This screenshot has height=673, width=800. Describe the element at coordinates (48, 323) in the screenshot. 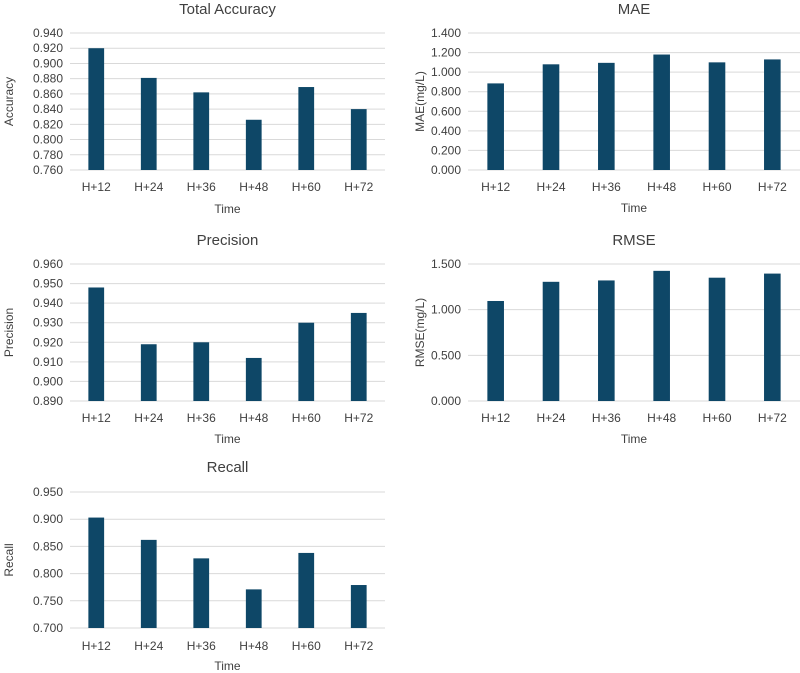

I see `y-tick-label: 0.930` at that location.